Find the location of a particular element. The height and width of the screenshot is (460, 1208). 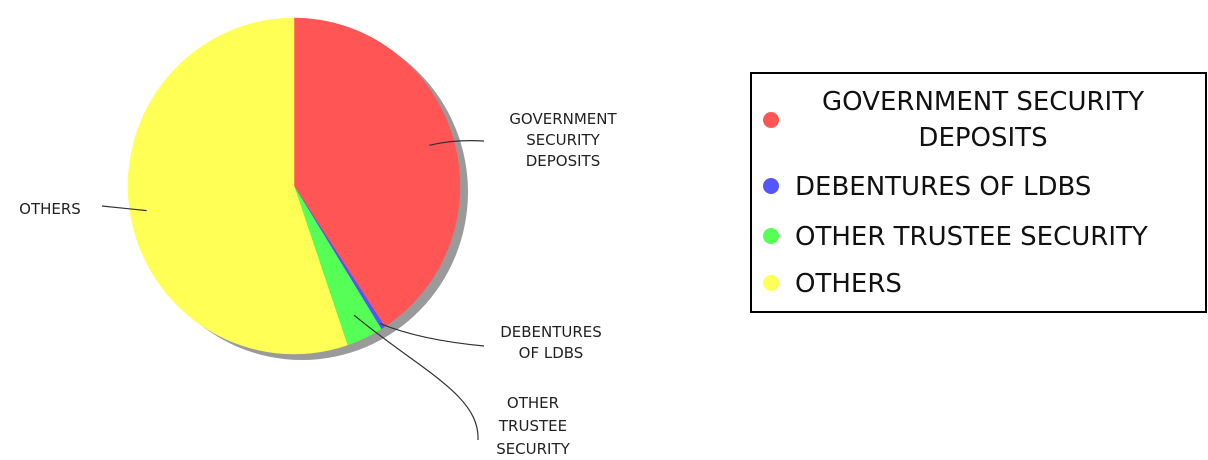

legend-item-others: OTHERS is located at coordinates (832, 284).